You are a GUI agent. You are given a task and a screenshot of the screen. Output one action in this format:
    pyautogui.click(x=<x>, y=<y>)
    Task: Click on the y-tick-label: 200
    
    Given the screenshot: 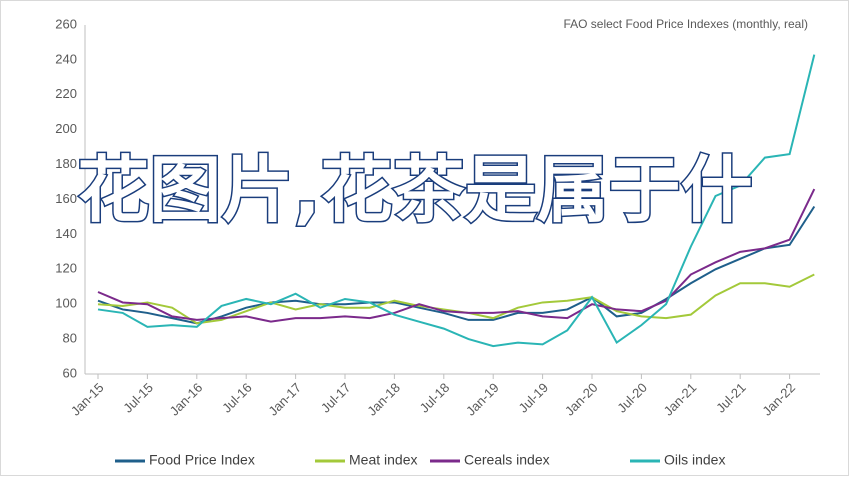 What is the action you would take?
    pyautogui.click(x=66, y=128)
    